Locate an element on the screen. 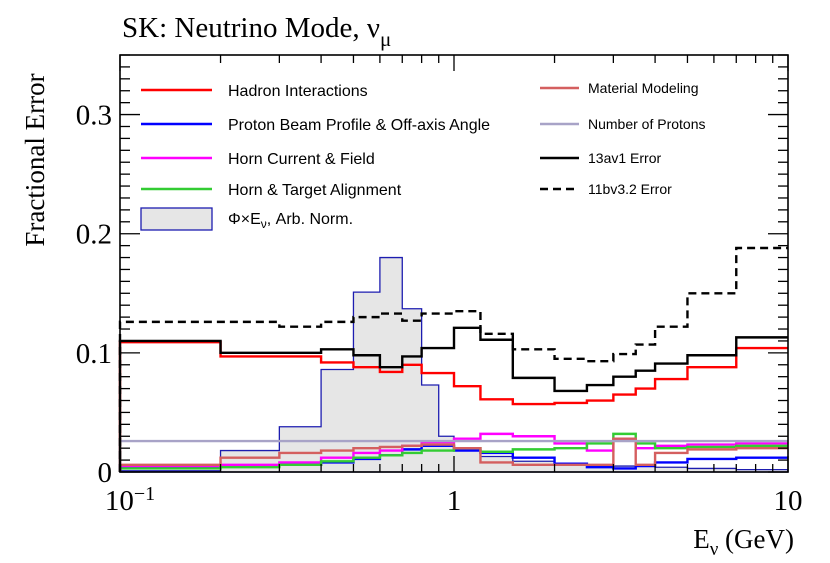 The width and height of the screenshot is (830, 563). y-axis-label: Fractional Error is located at coordinates (35, 159).